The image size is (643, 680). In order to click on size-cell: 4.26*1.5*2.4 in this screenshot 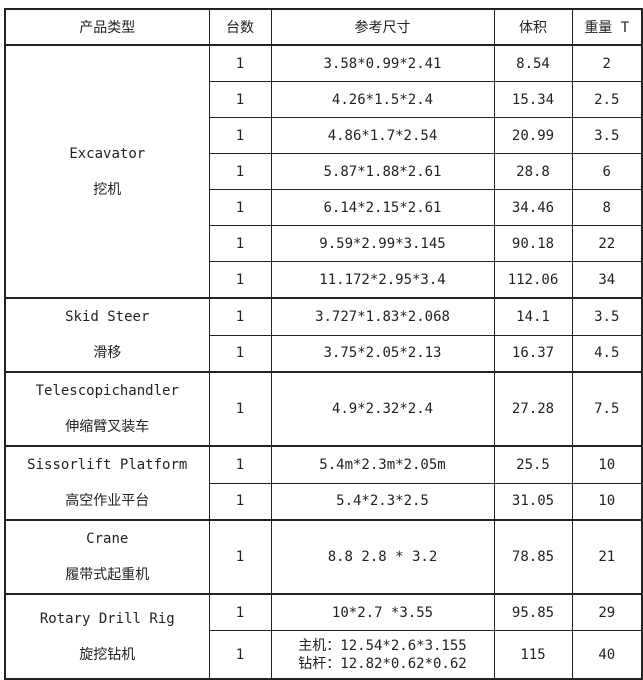, I will do `click(382, 99)`.